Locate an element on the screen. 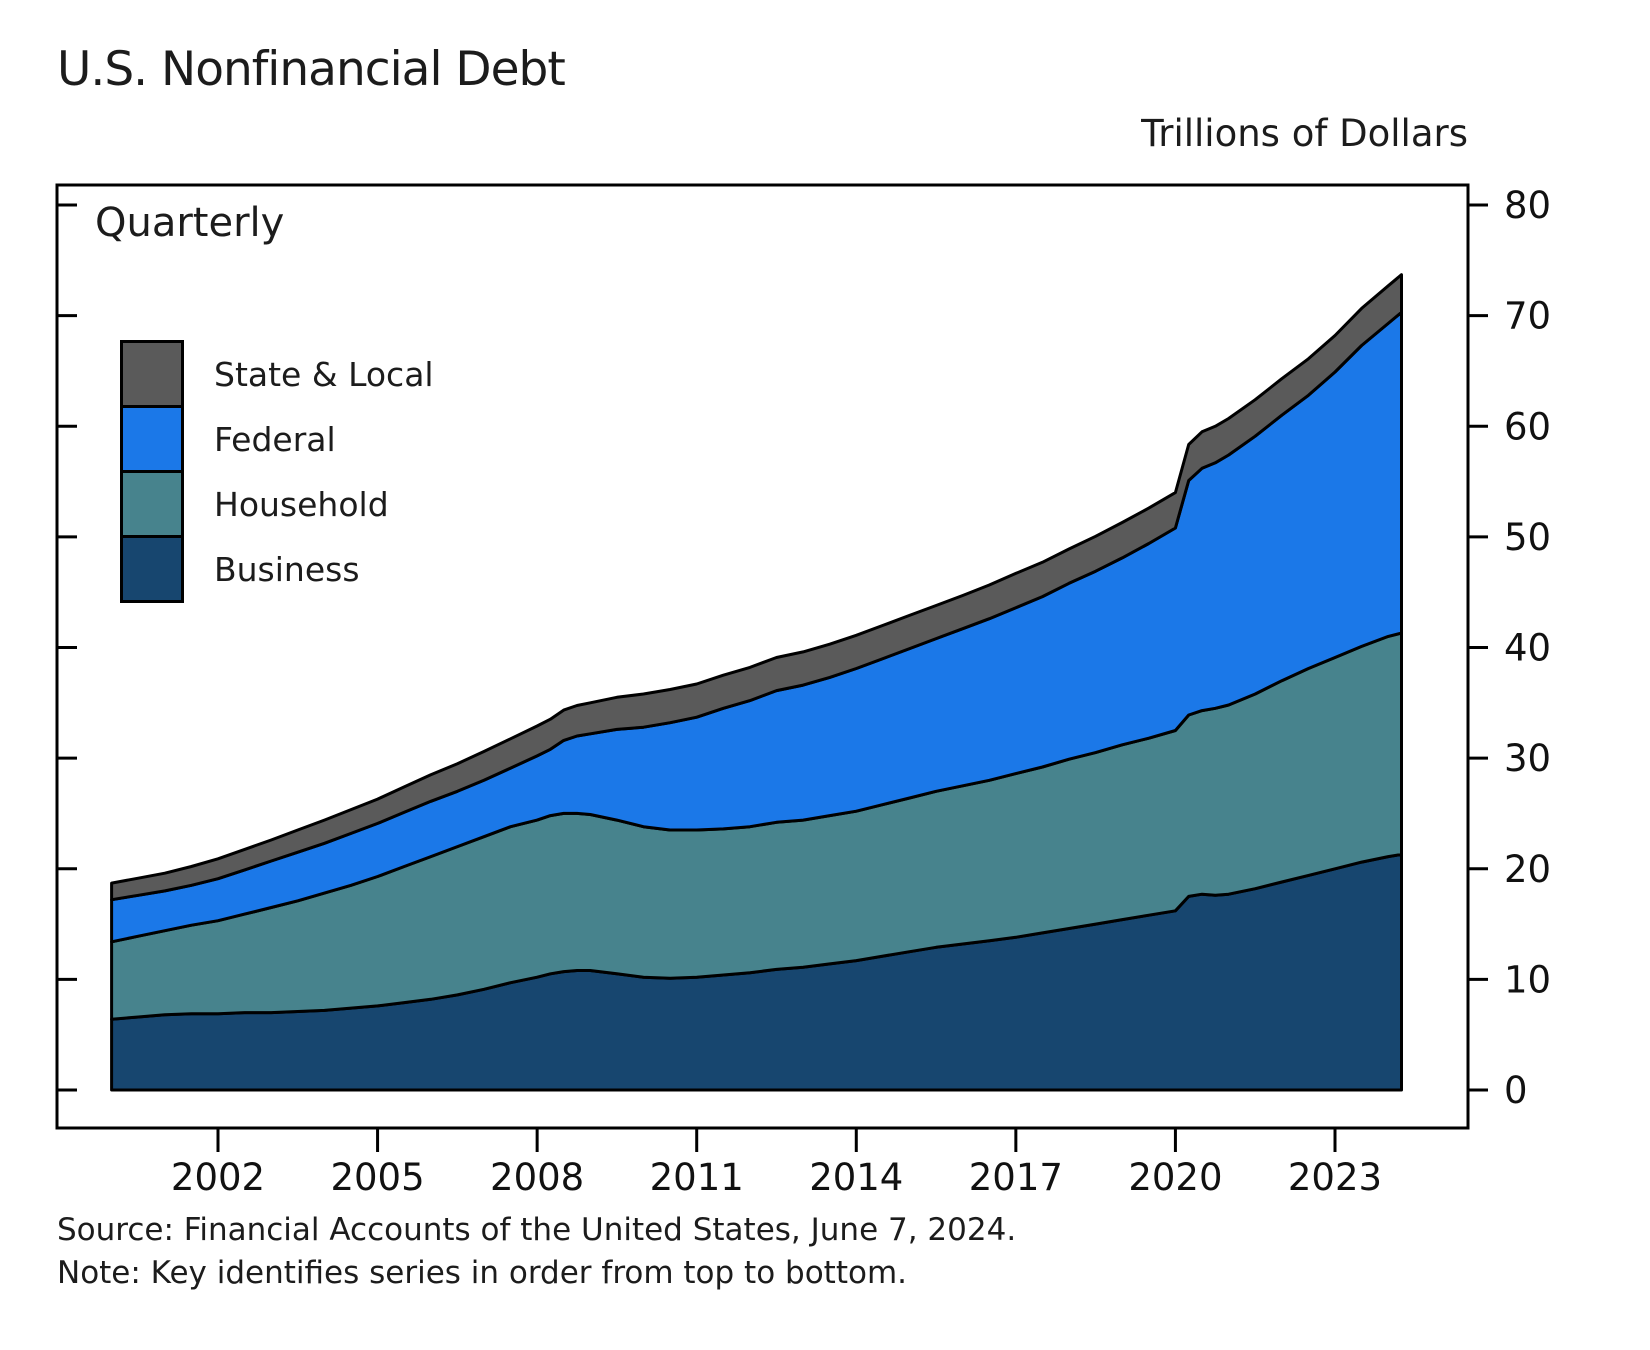 This screenshot has width=1650, height=1350. y-tick-label: 80 is located at coordinates (1527, 205).